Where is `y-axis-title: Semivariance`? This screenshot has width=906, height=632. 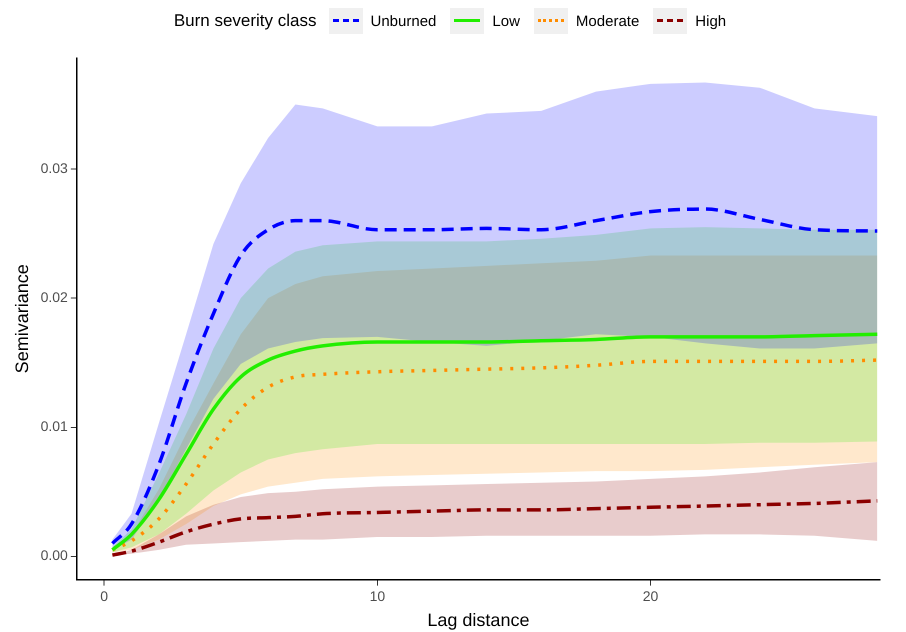 y-axis-title: Semivariance is located at coordinates (22, 319).